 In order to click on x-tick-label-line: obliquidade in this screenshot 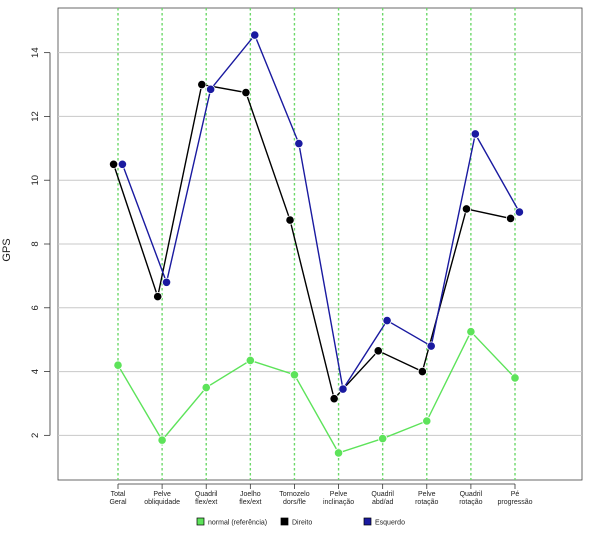, I will do `click(162, 502)`.